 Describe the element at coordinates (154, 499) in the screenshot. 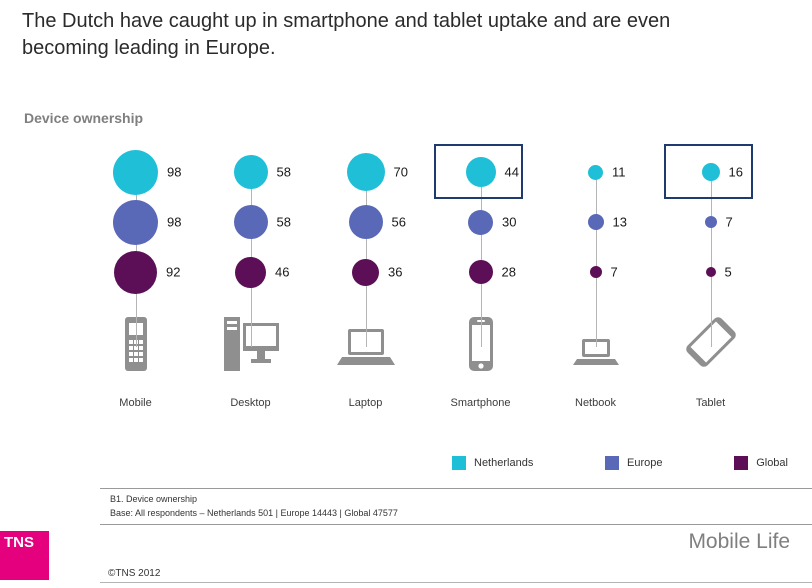

I see `footnote-question: B1. Device ownership` at that location.